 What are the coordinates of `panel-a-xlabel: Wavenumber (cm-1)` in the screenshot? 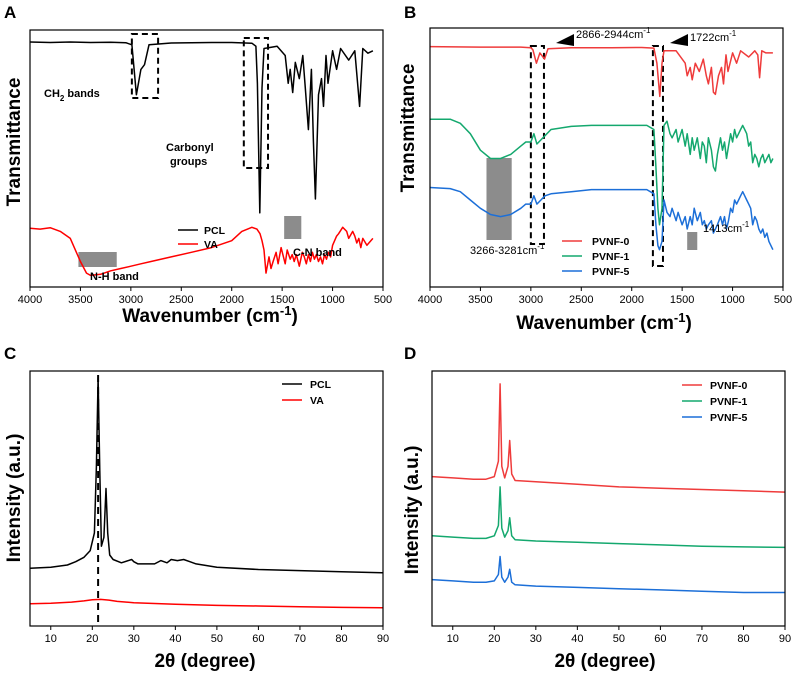 It's located at (210, 315).